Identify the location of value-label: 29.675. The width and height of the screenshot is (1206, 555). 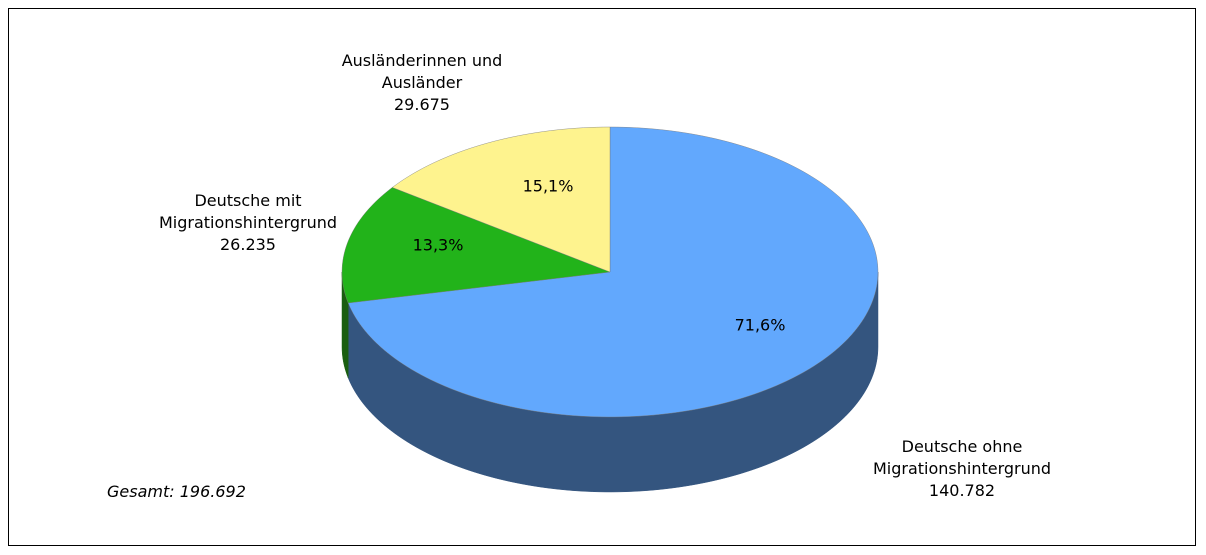
(422, 104).